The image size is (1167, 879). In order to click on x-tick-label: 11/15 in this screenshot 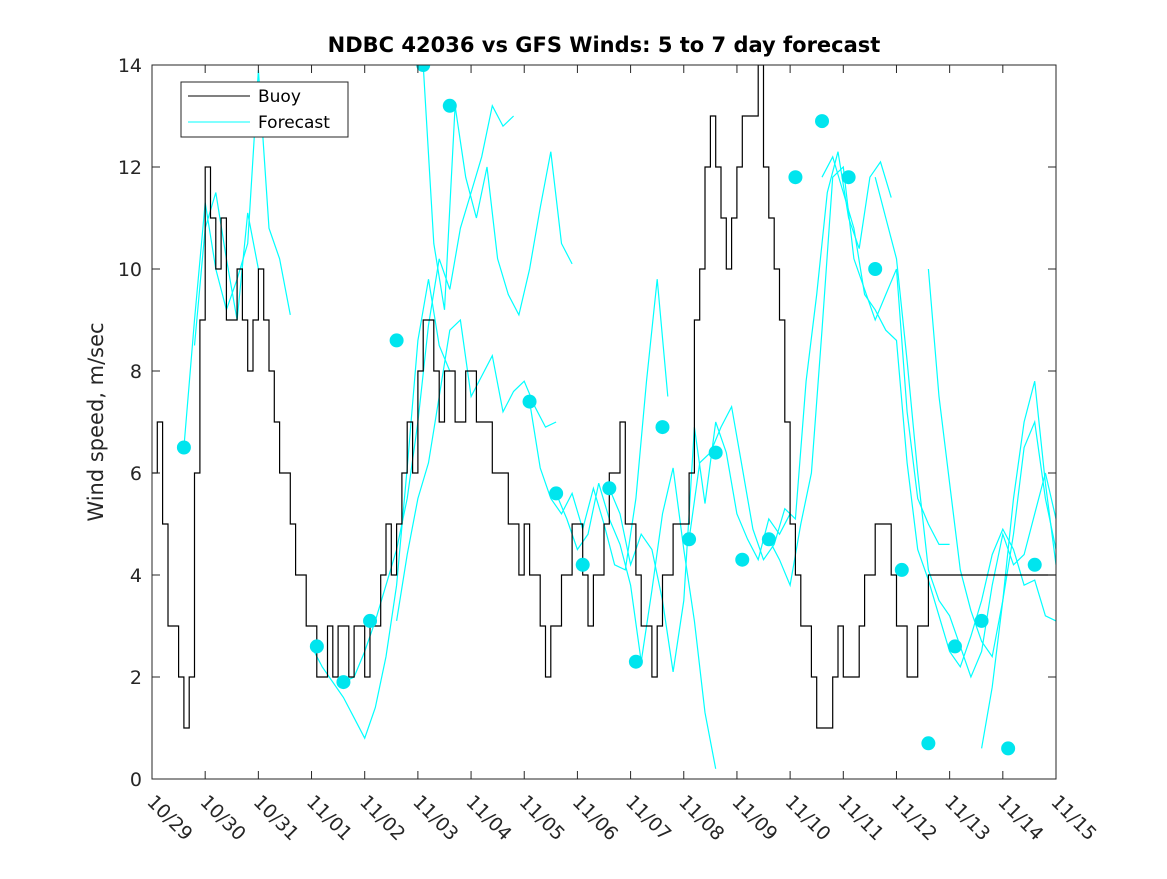, I will do `click(1073, 818)`.